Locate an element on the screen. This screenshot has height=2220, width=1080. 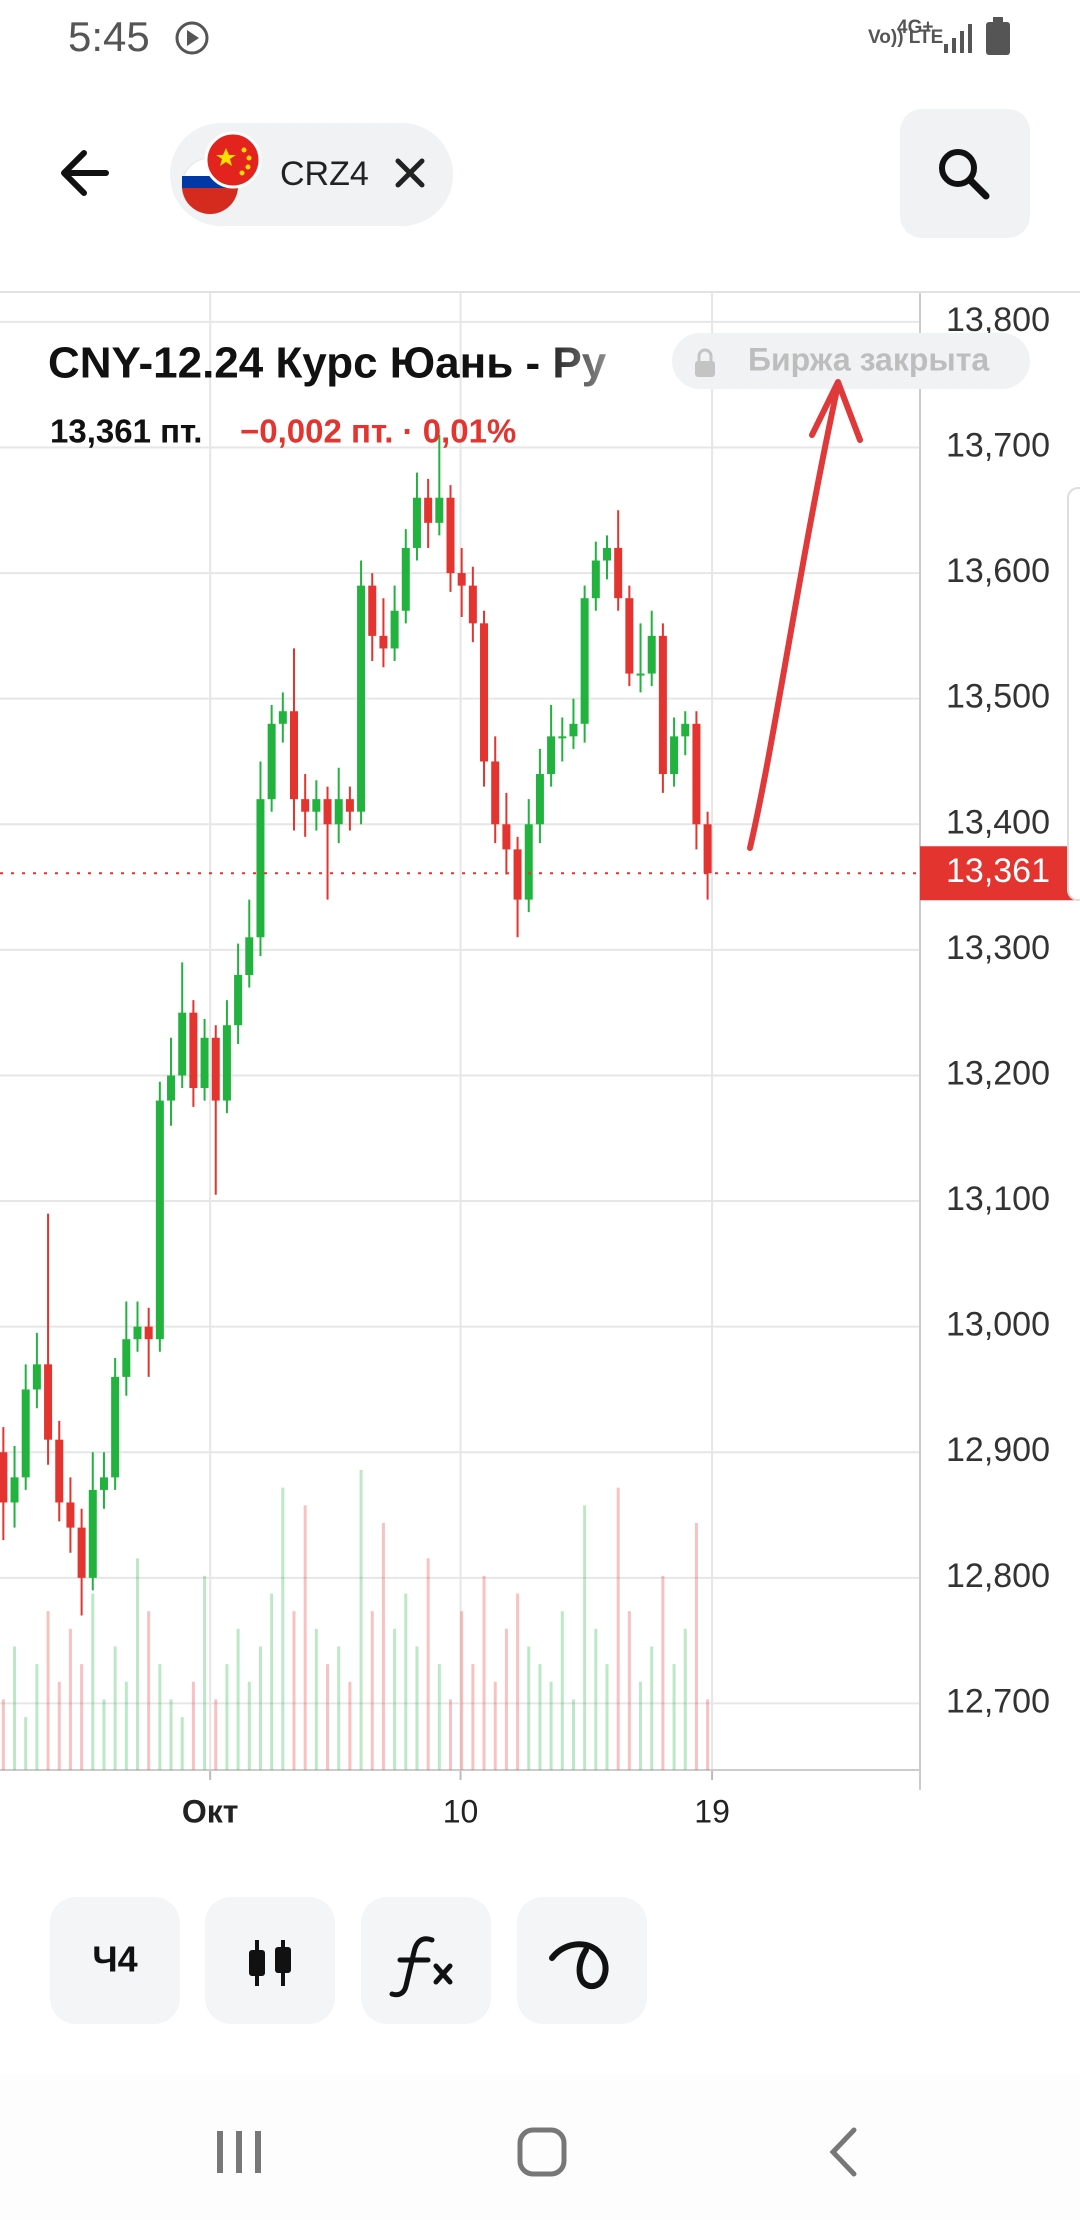
interval-label: Ч4 is located at coordinates (114, 1959).